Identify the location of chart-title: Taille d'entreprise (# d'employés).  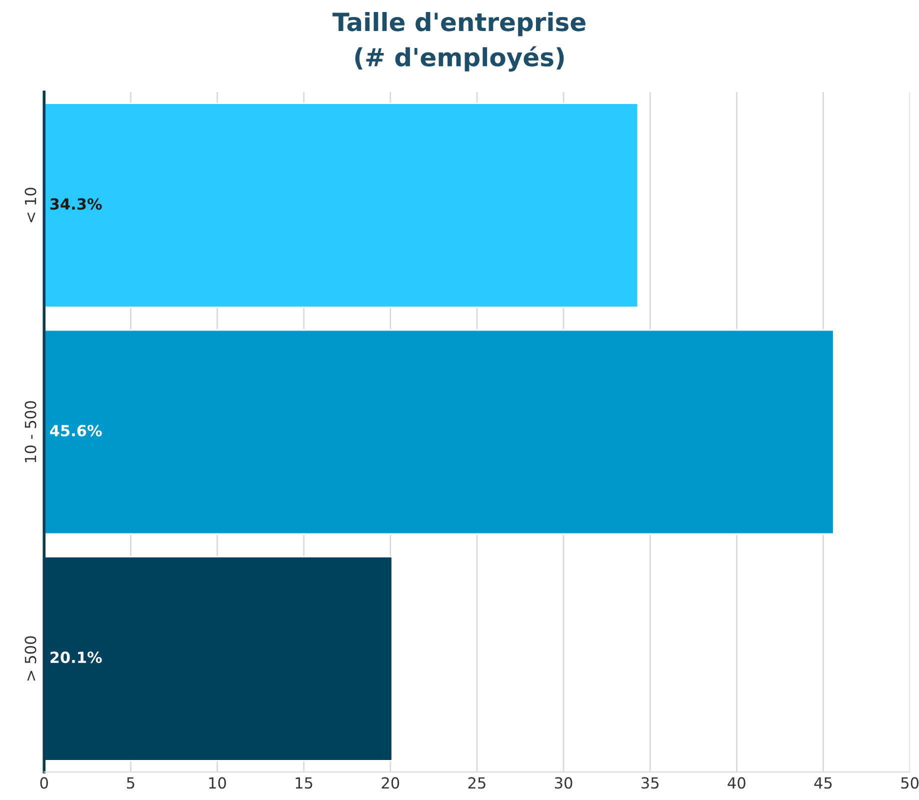
(459, 42).